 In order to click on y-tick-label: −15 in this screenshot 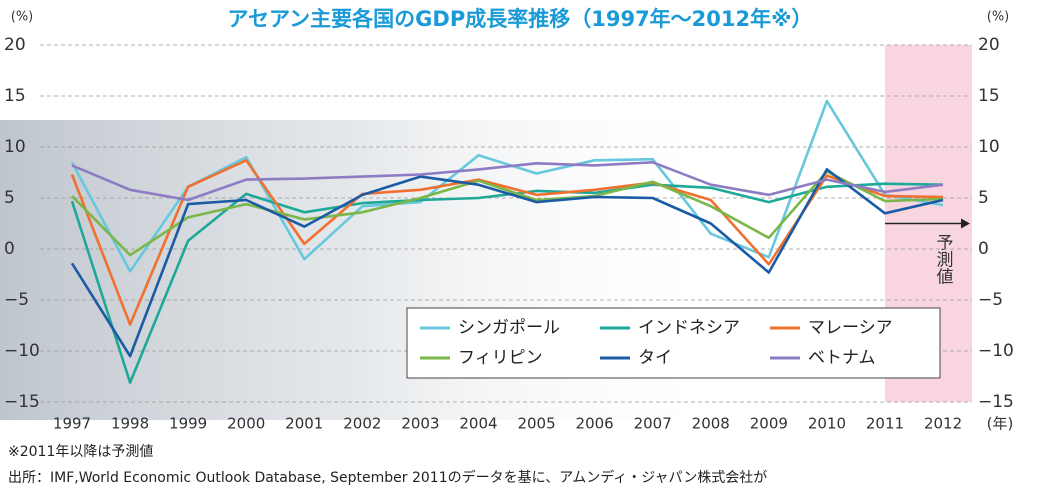, I will do `click(22, 402)`.